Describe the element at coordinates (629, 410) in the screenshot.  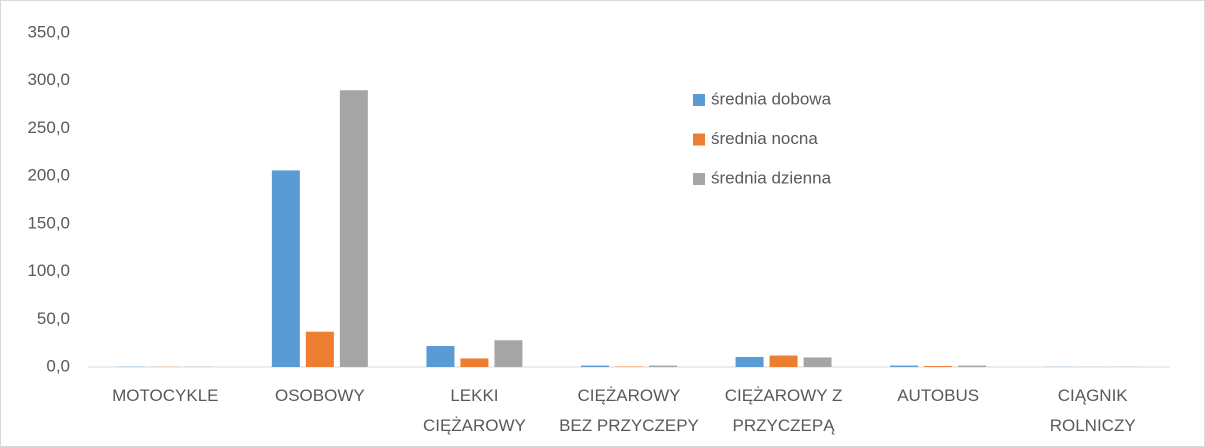
I see `x-tick-label: CIĘŻAROWY BEZ PRZYCZEPY` at that location.